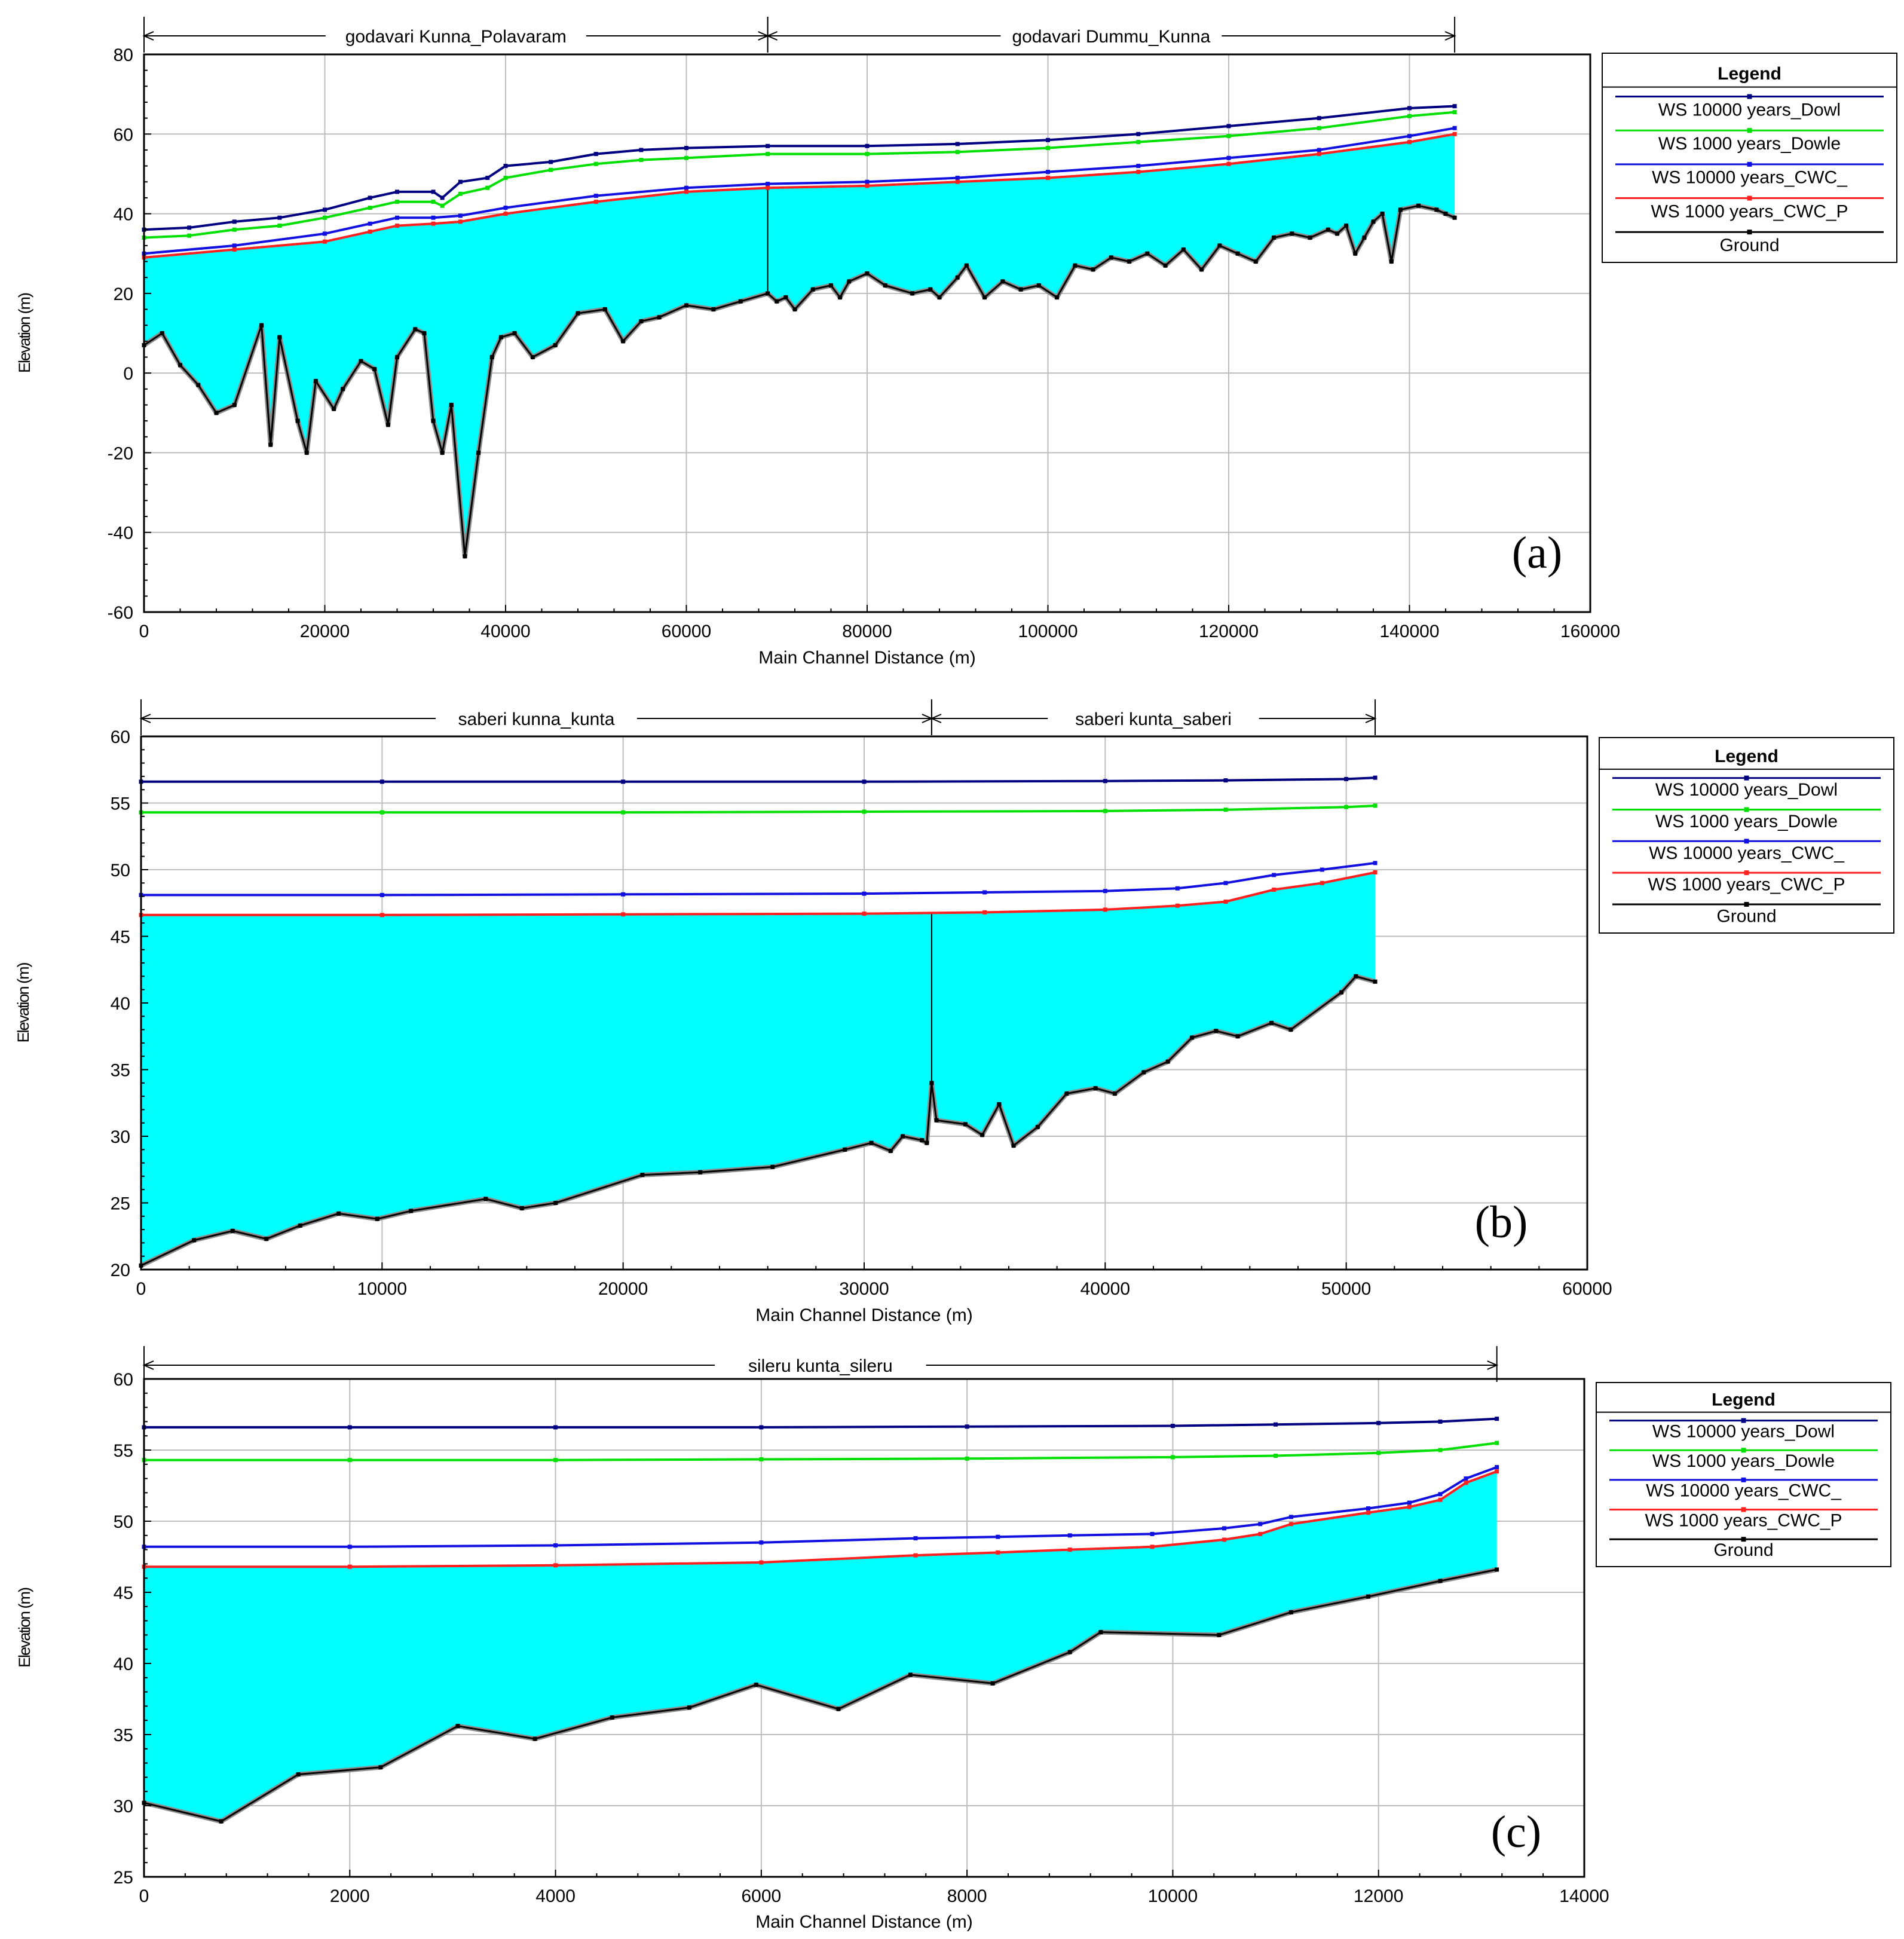 The height and width of the screenshot is (1939, 1904). What do you see at coordinates (1744, 1450) in the screenshot?
I see `legend-marker-ws1000_dowle` at bounding box center [1744, 1450].